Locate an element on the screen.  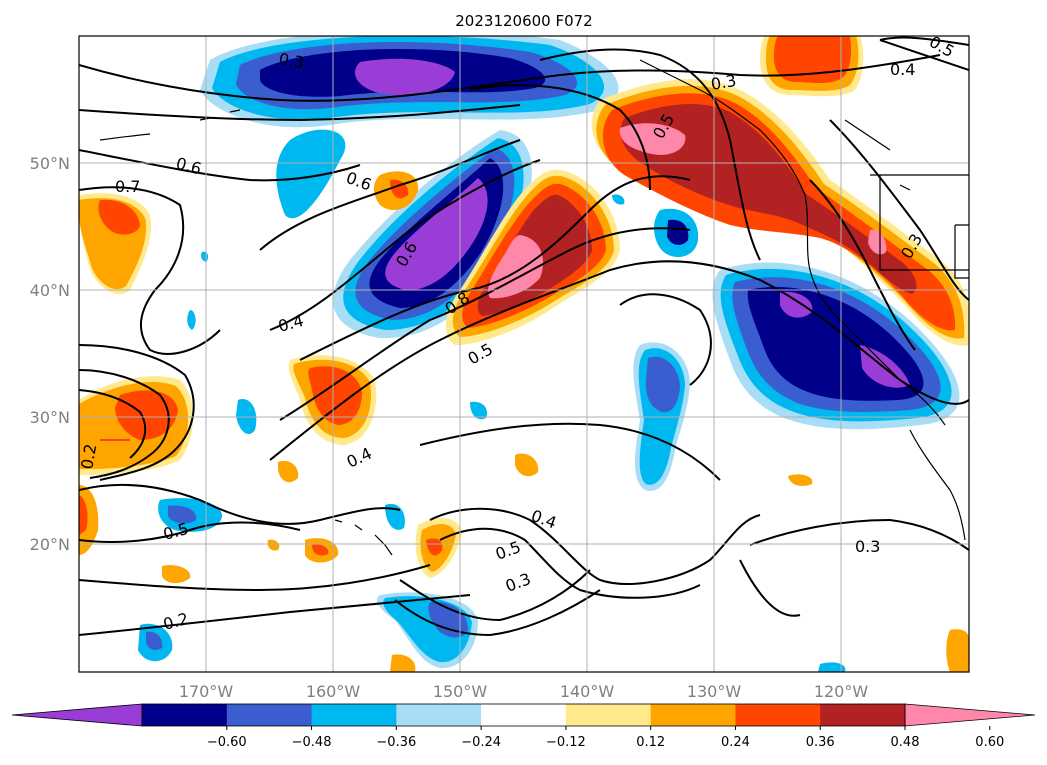
map-title: 2023120600 F072 is located at coordinates (523, 21).